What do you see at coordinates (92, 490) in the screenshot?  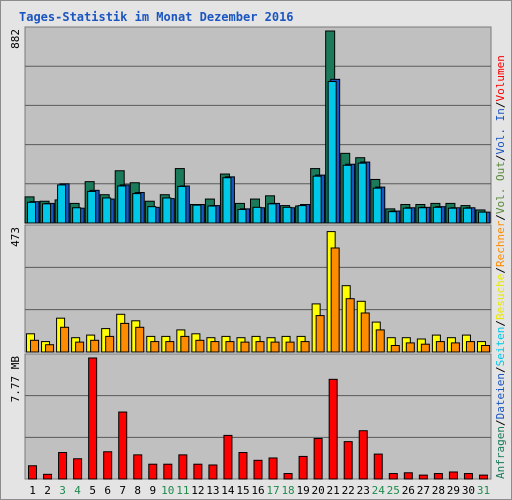 I see `day-label-5: 5` at bounding box center [92, 490].